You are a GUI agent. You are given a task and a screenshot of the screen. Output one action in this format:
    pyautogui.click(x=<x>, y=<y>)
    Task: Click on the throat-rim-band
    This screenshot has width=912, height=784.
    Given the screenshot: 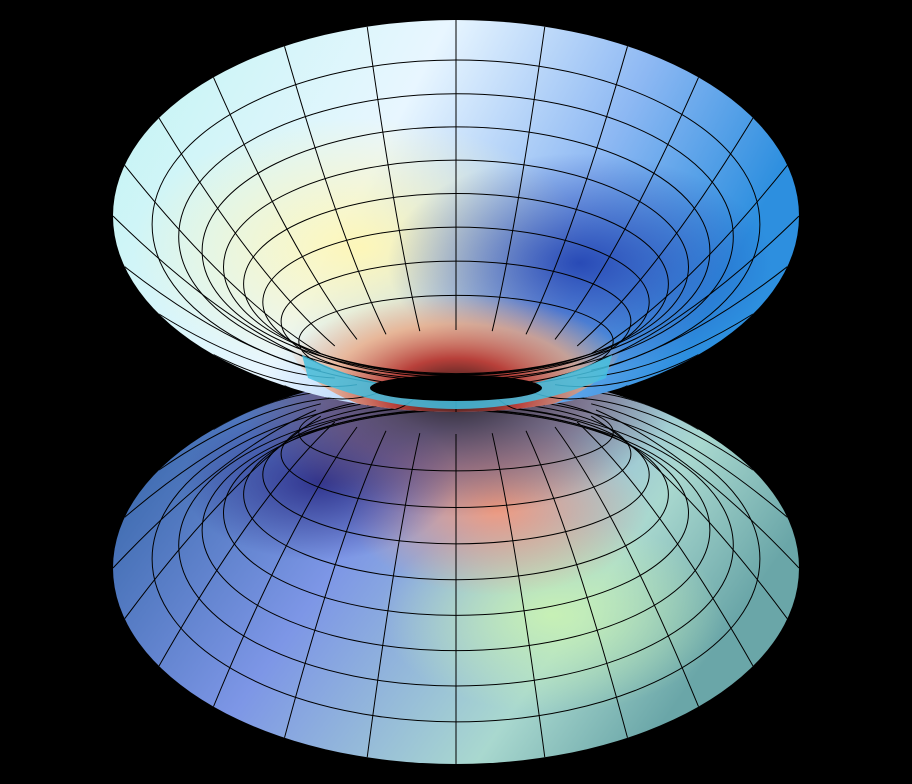 What is the action you would take?
    pyautogui.click(x=457, y=382)
    